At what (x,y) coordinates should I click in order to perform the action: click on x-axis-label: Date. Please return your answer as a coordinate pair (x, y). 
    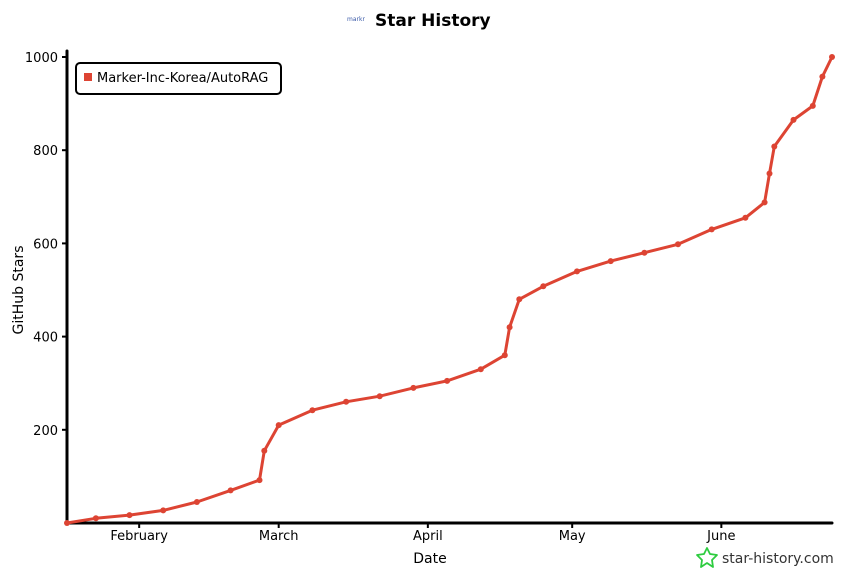
    Looking at the image, I should click on (429, 559).